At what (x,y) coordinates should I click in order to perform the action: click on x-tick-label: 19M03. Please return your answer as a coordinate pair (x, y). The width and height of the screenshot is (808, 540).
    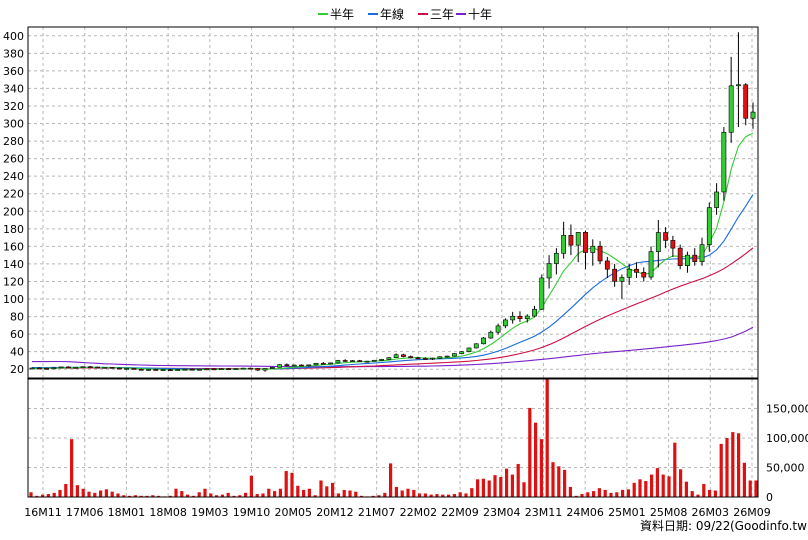
    Looking at the image, I should click on (210, 512).